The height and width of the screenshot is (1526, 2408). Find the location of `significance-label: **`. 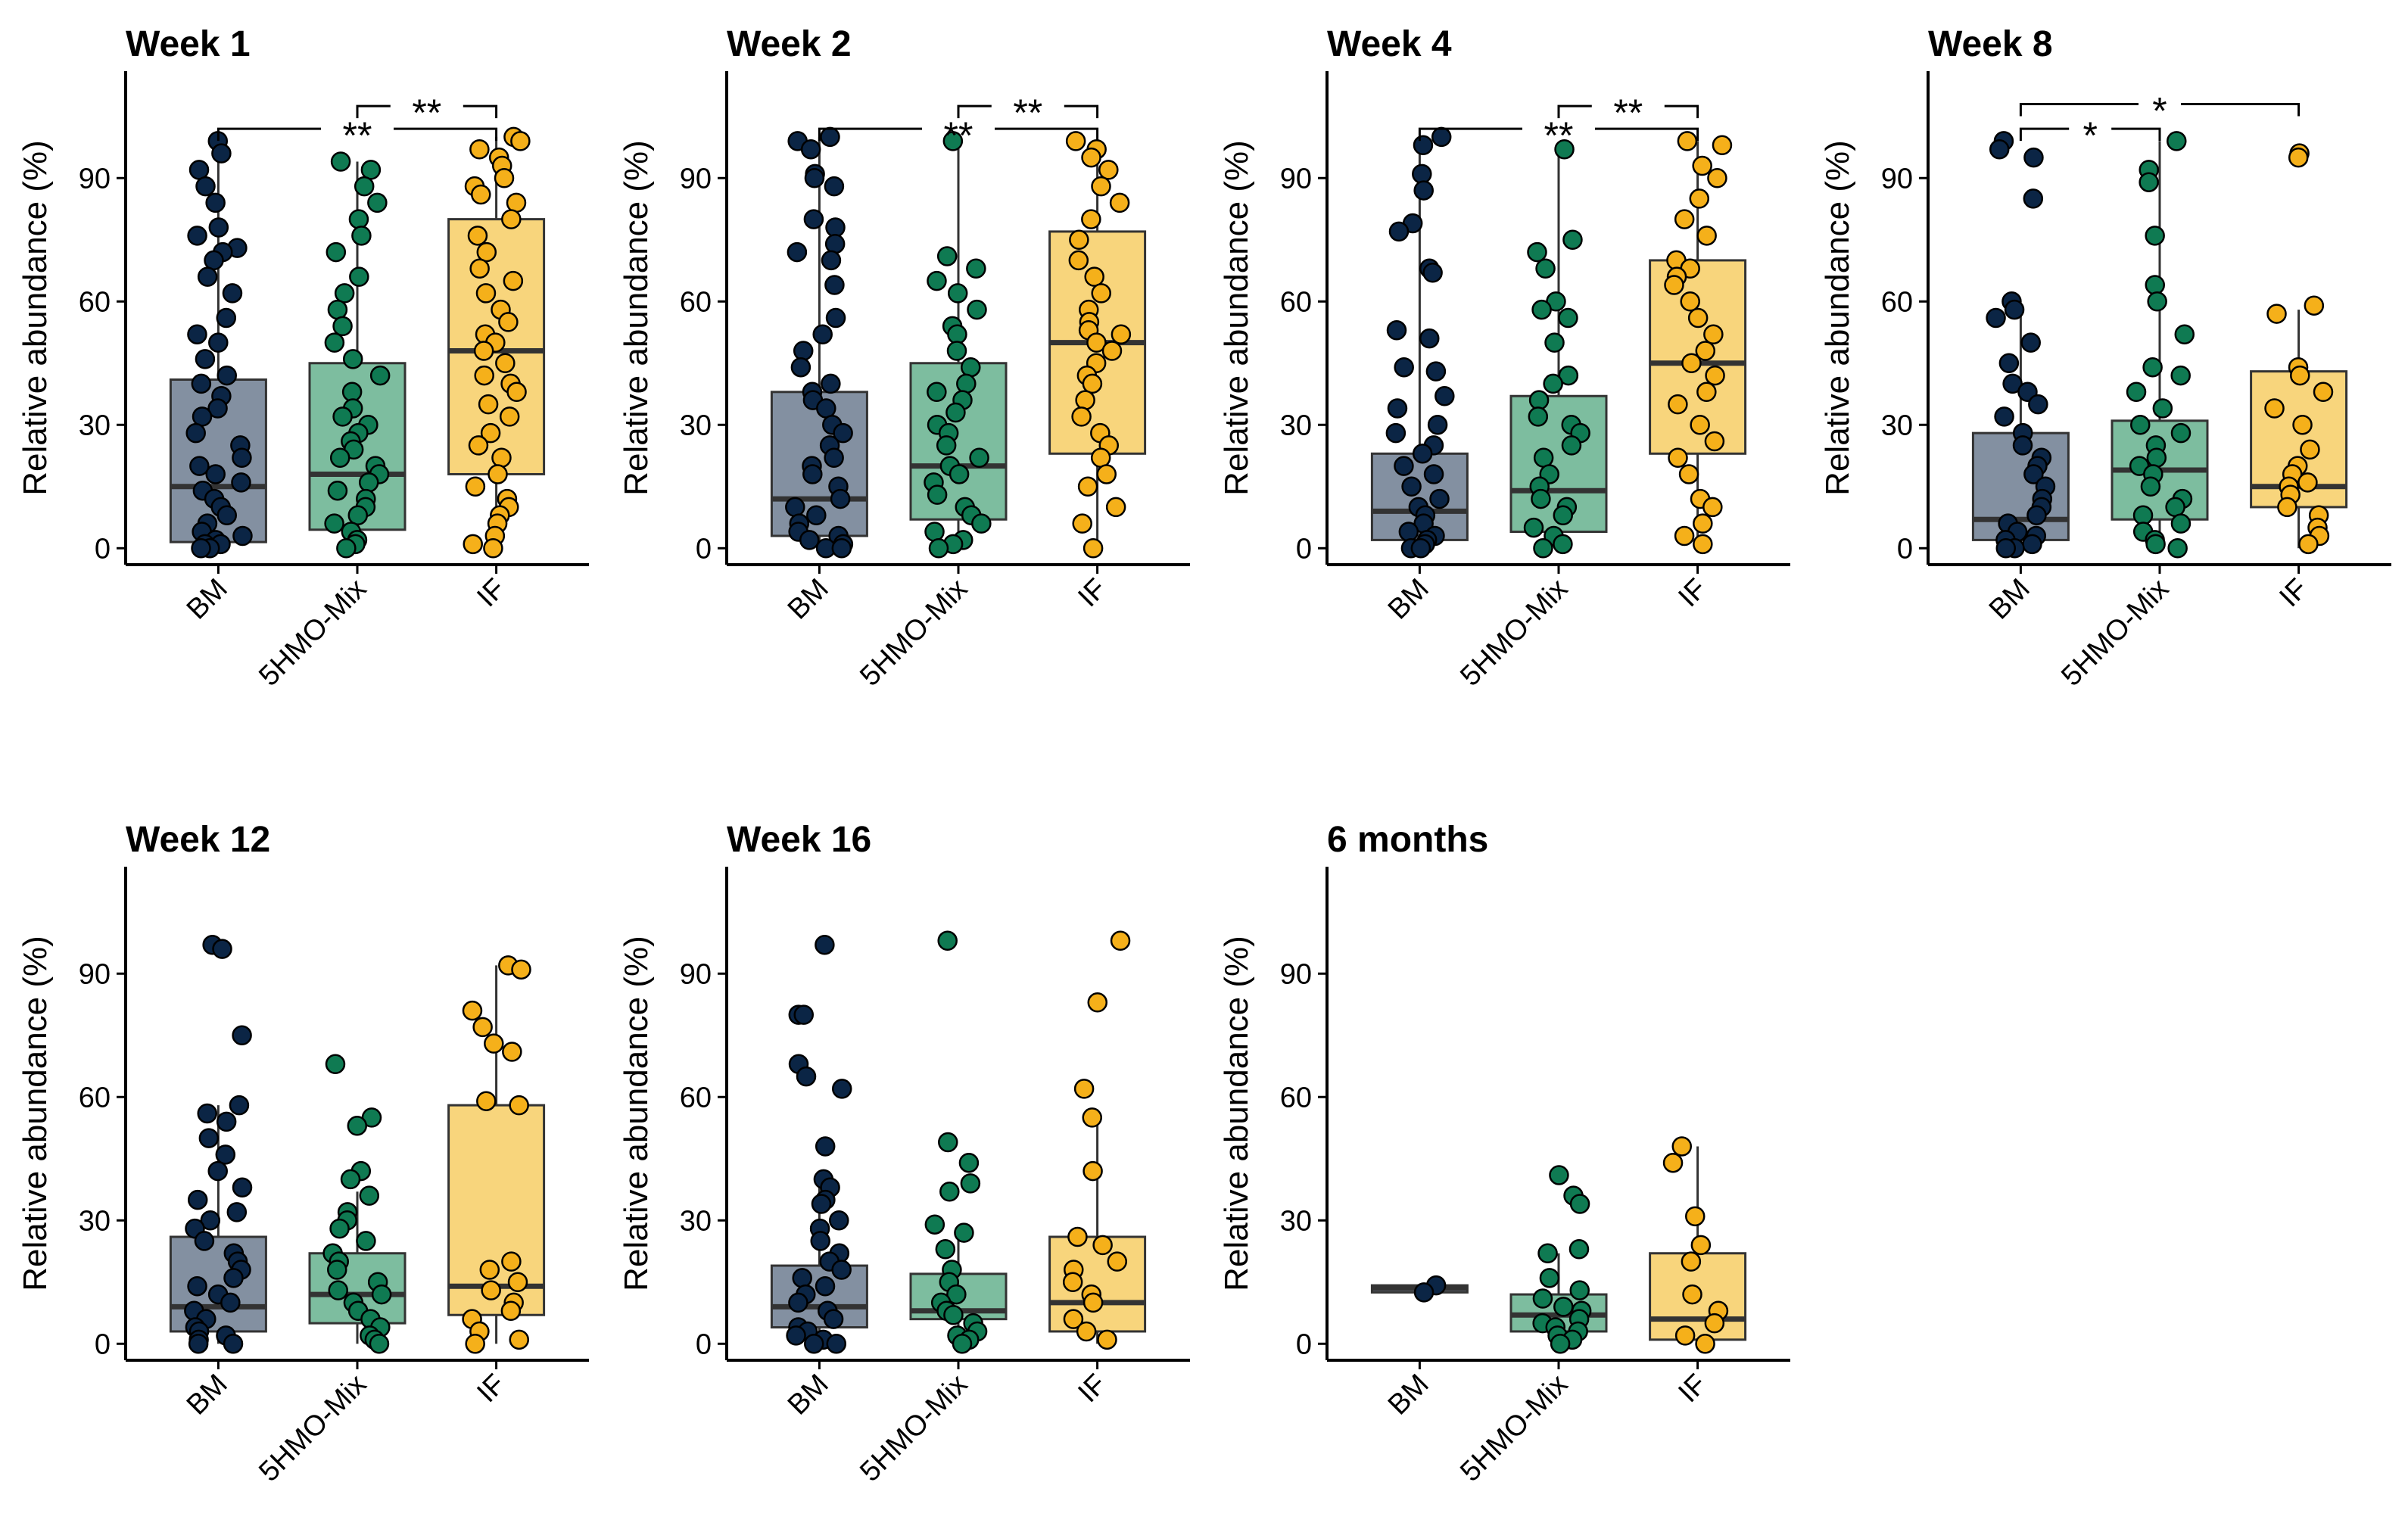

significance-label: ** is located at coordinates (1559, 135).